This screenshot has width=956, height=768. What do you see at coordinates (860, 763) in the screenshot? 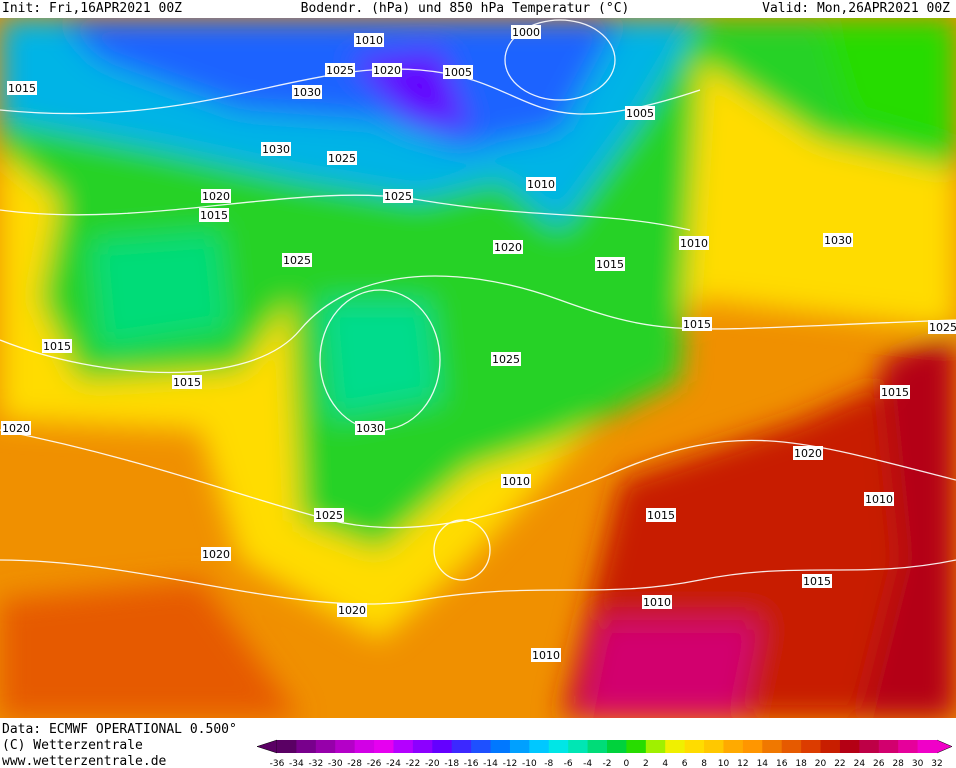
I see `colorbar-tick-label: 24` at bounding box center [860, 763].